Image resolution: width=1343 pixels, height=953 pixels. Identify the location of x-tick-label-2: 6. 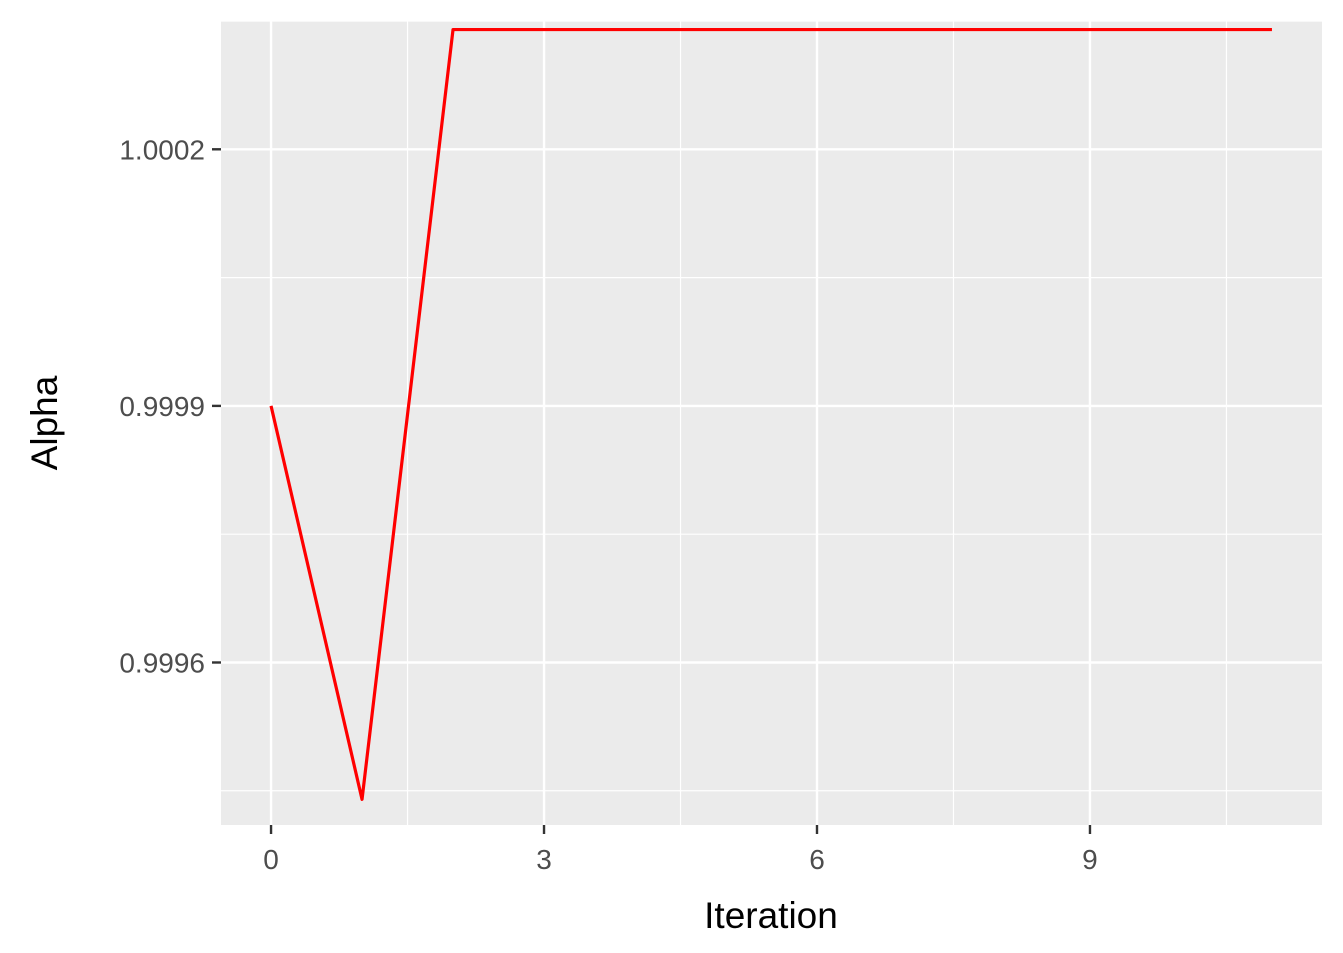
(817, 859).